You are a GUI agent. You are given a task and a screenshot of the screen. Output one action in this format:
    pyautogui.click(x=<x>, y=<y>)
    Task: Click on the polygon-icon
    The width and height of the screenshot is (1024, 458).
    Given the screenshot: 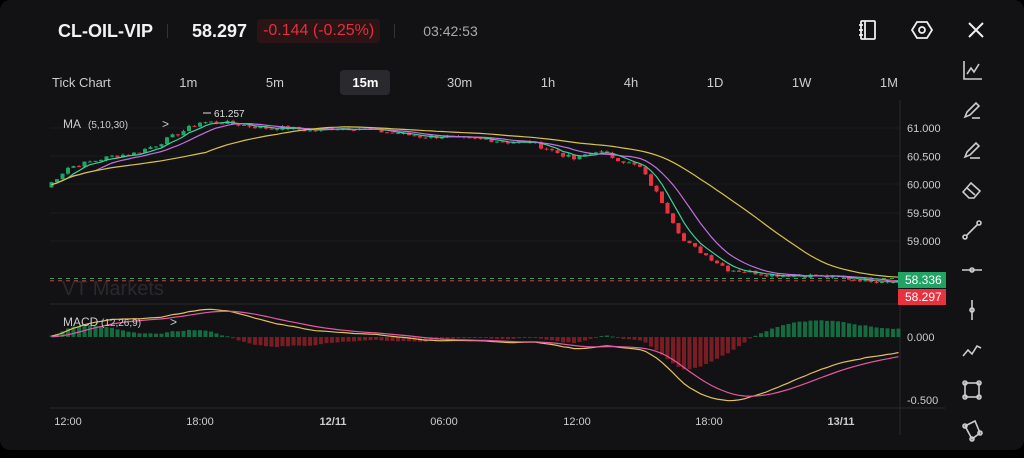 What is the action you would take?
    pyautogui.click(x=973, y=431)
    